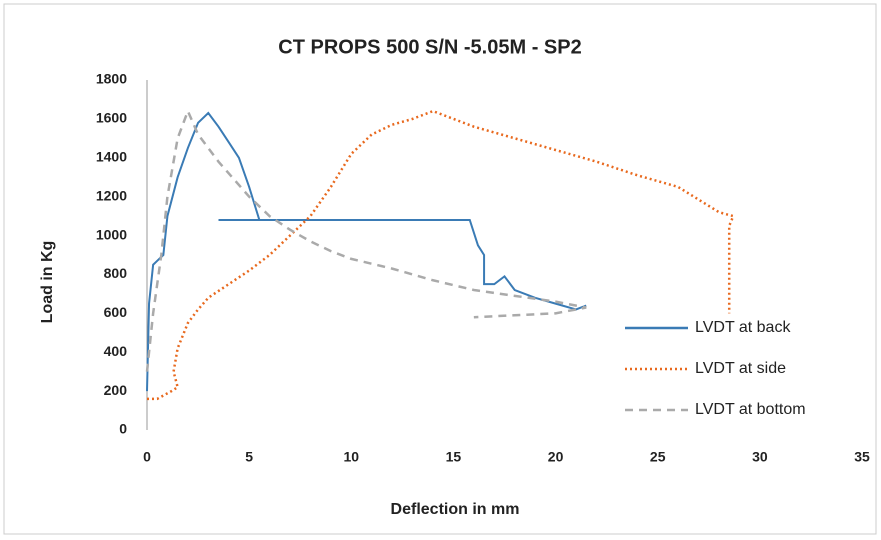  I want to click on chart-title: CT PROPS 500 S/N -5.05M - SP2, so click(429, 47).